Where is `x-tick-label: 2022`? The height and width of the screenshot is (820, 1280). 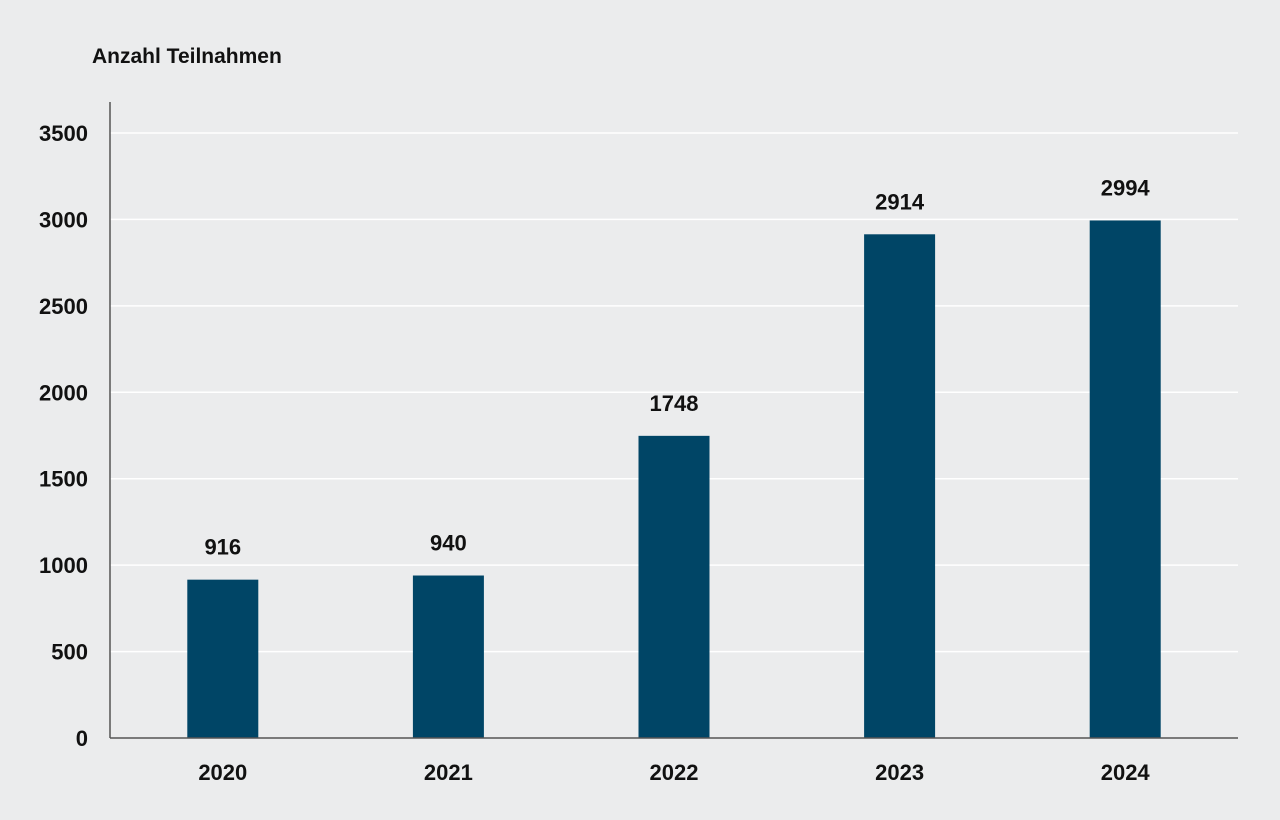
x-tick-label: 2022 is located at coordinates (674, 772).